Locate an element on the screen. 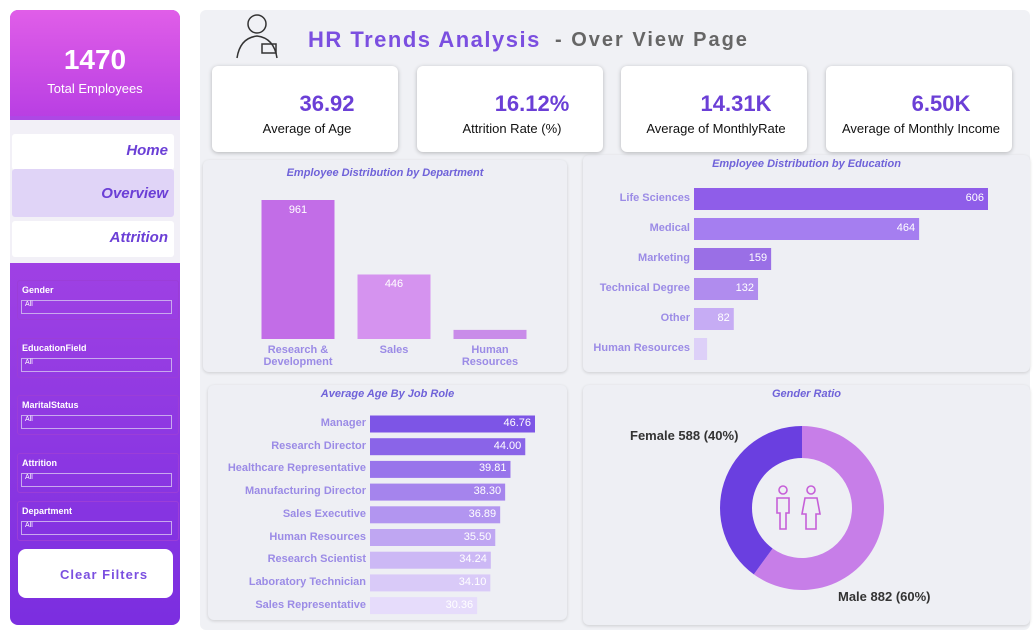  kpi-value: 36.92 is located at coordinates (327, 103).